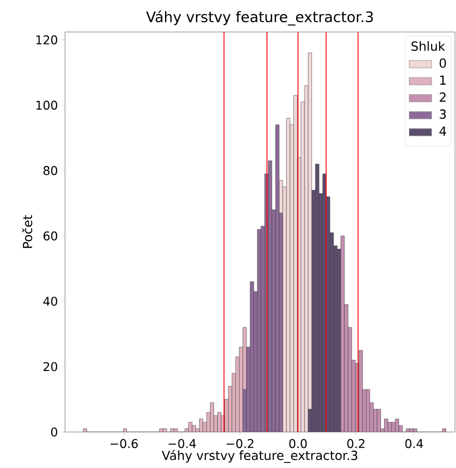 This screenshot has height=468, width=456. Describe the element at coordinates (50, 301) in the screenshot. I see `y-tick-label: 40` at that location.